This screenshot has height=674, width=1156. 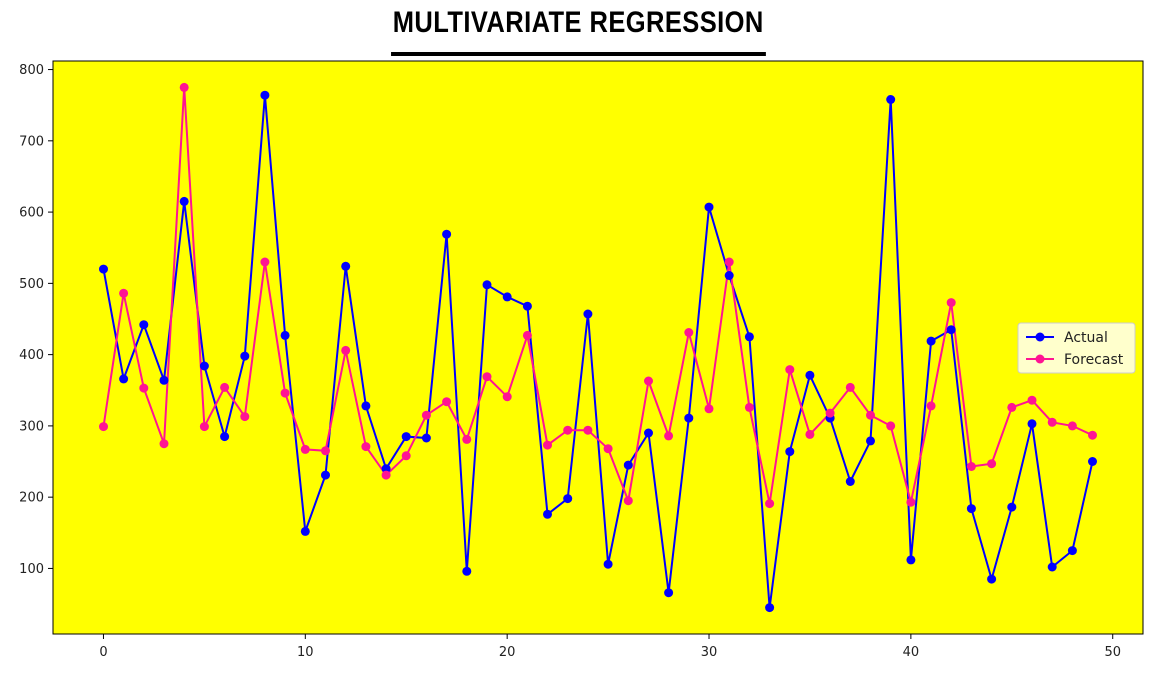 I want to click on legend: Actual Forecast, so click(x=1076, y=348).